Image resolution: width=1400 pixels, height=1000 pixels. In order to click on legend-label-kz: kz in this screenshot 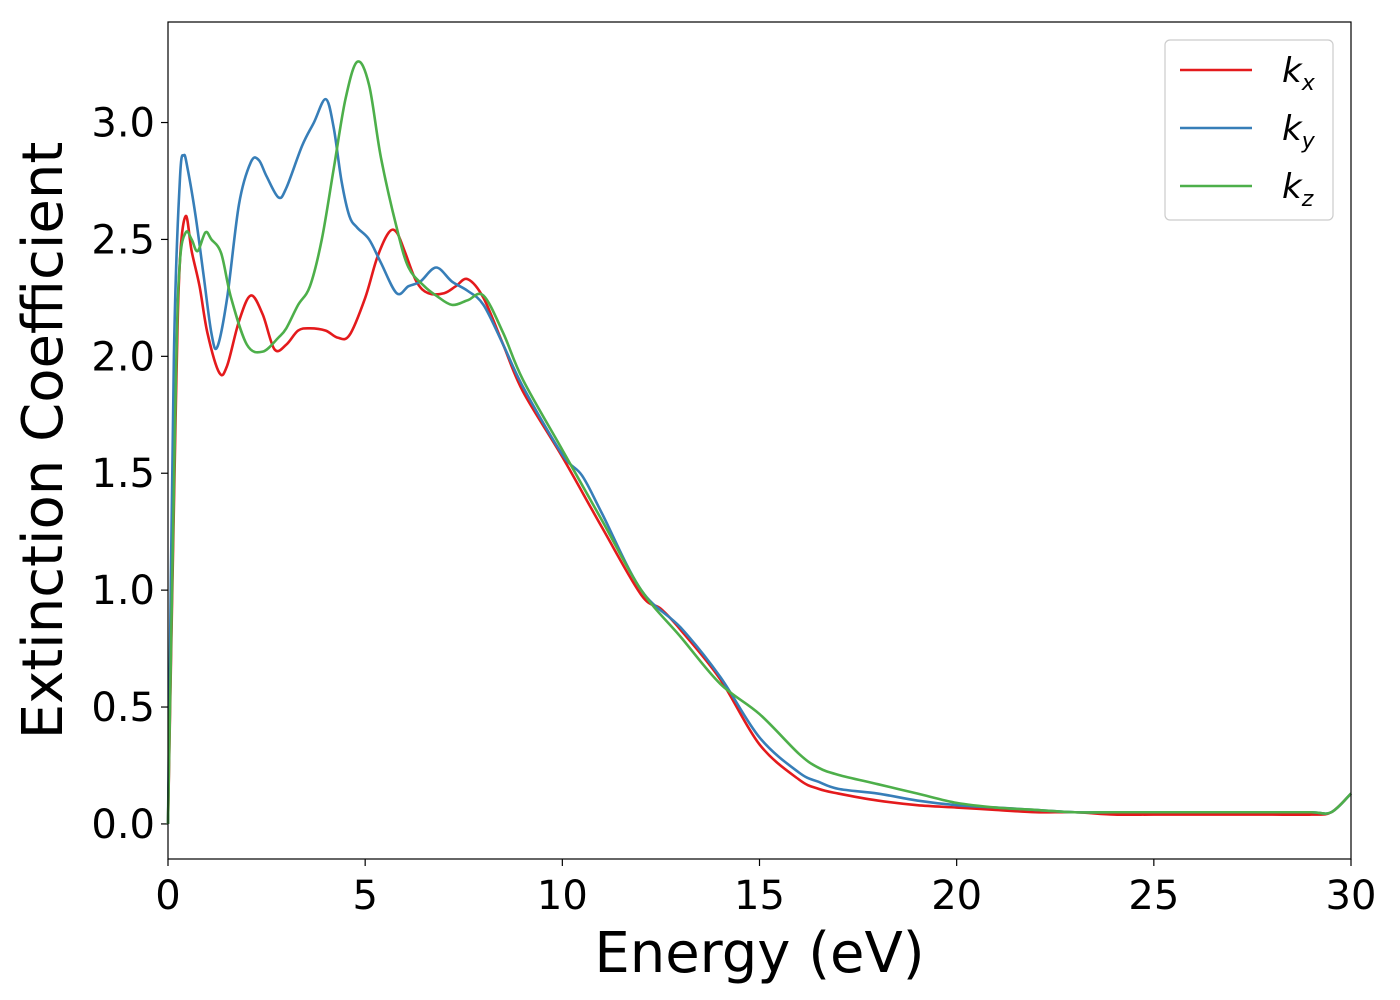, I will do `click(1298, 189)`.